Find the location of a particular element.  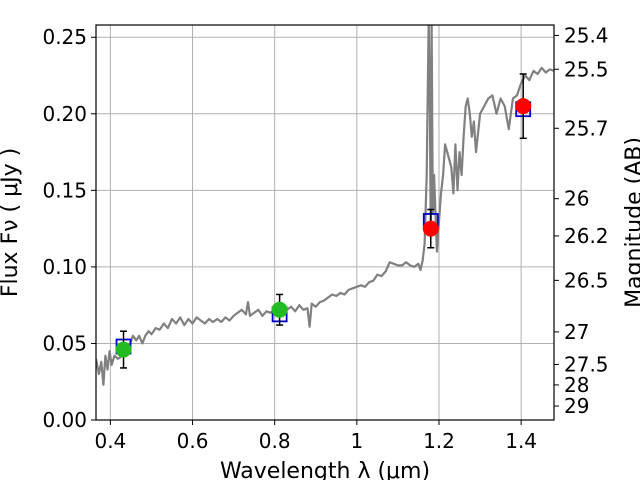

y-tick-label: 0.10 is located at coordinates (64, 267).